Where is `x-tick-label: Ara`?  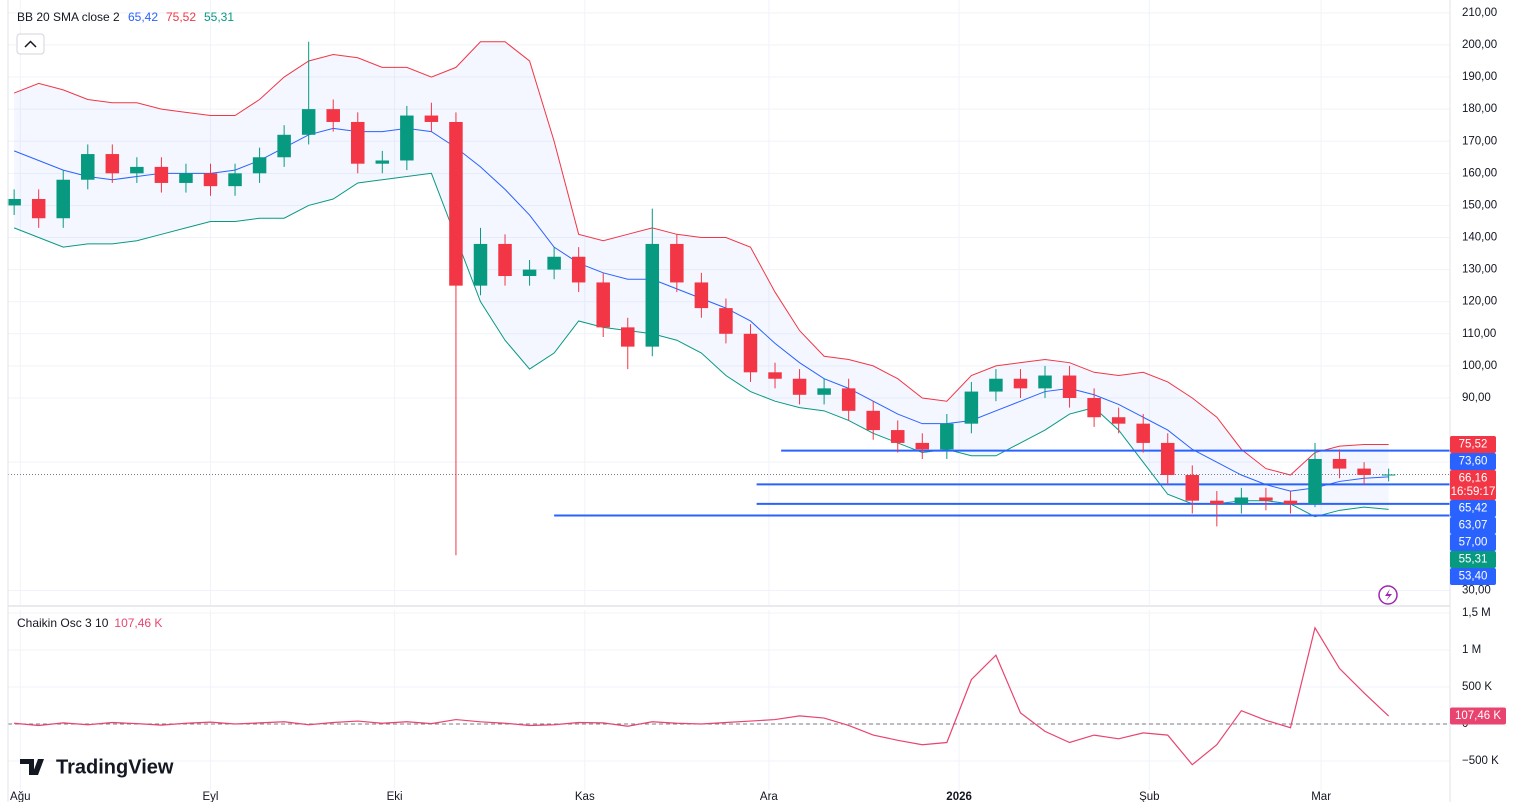
x-tick-label: Ara is located at coordinates (769, 796).